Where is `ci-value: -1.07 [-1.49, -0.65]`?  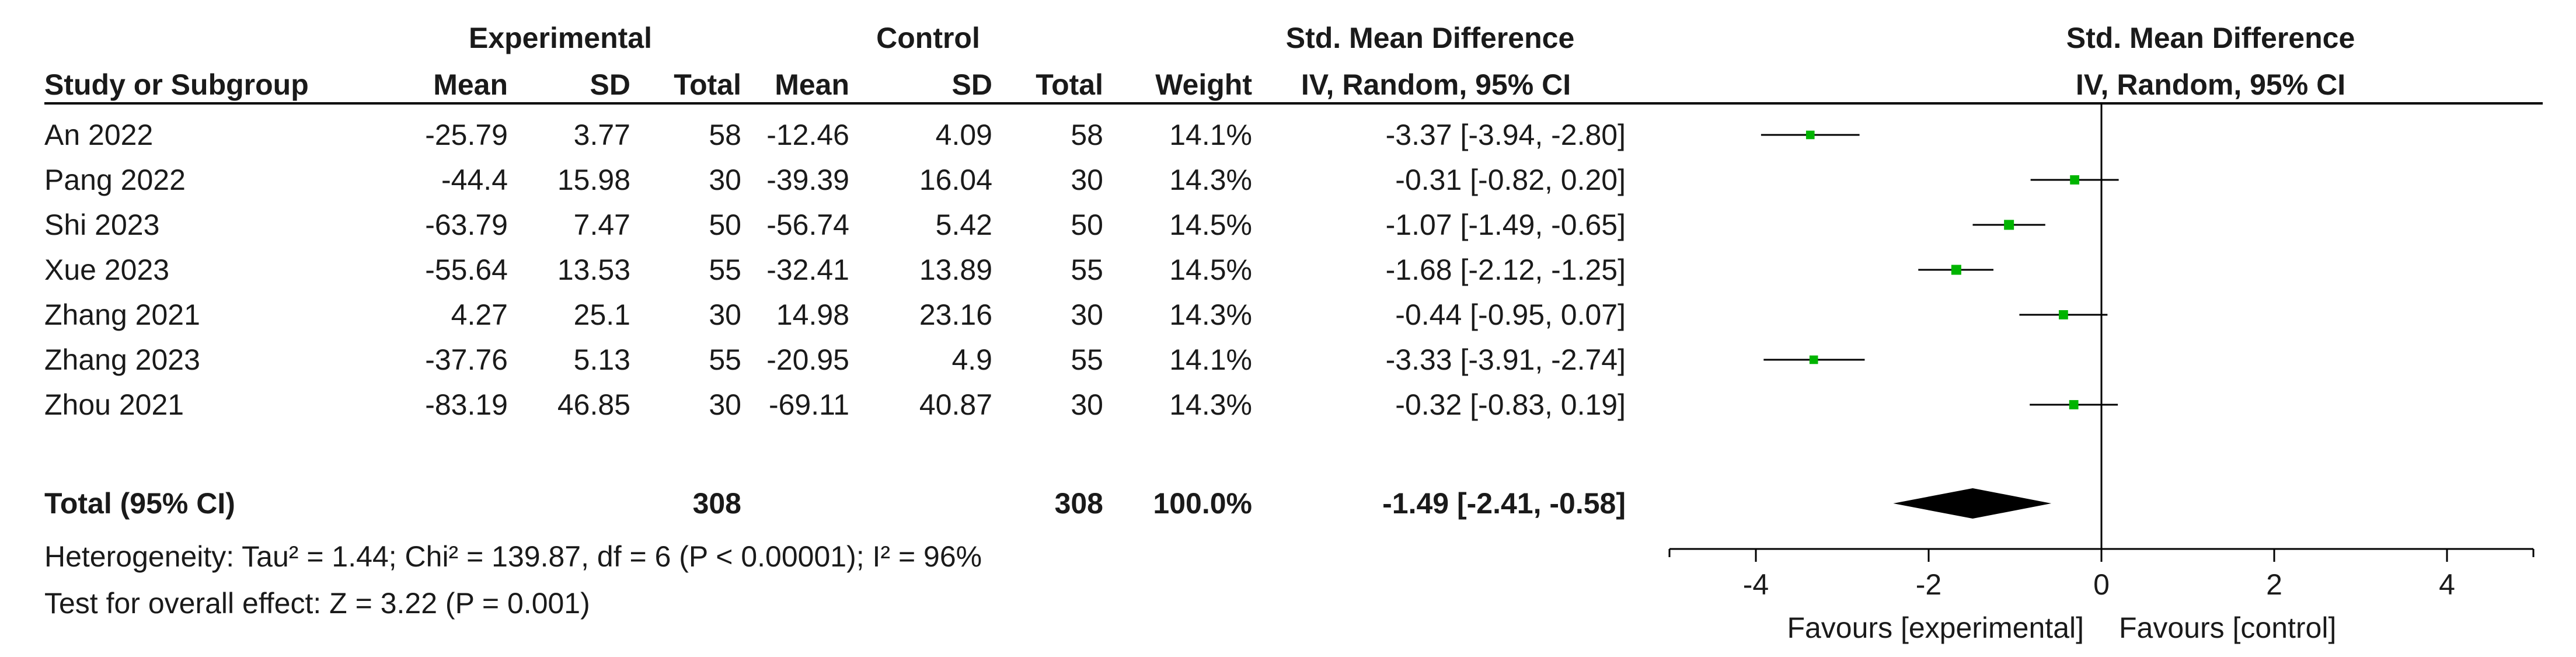 ci-value: -1.07 [-1.49, -0.65] is located at coordinates (1506, 224).